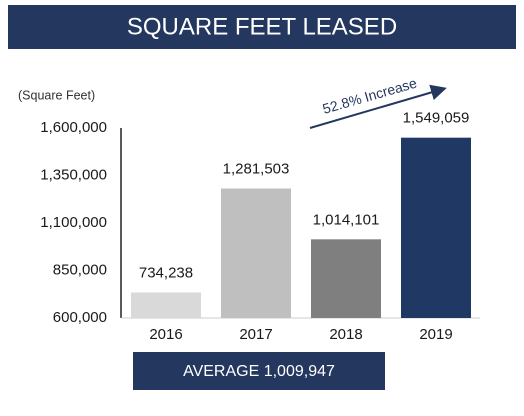 This screenshot has height=416, width=524. Describe the element at coordinates (346, 219) in the screenshot. I see `value-label: 1,014,101` at that location.